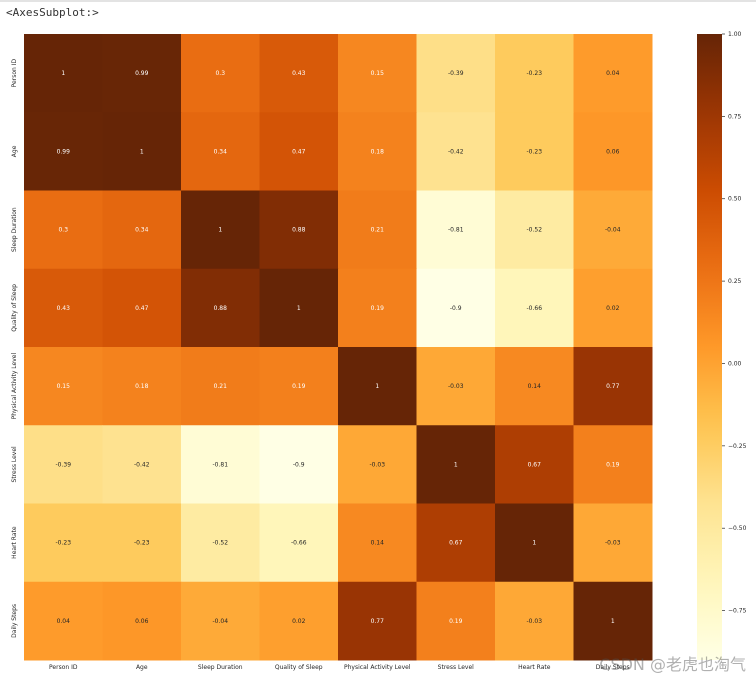 Image resolution: width=756 pixels, height=681 pixels. I want to click on cell-annotation: 0.88, so click(221, 308).